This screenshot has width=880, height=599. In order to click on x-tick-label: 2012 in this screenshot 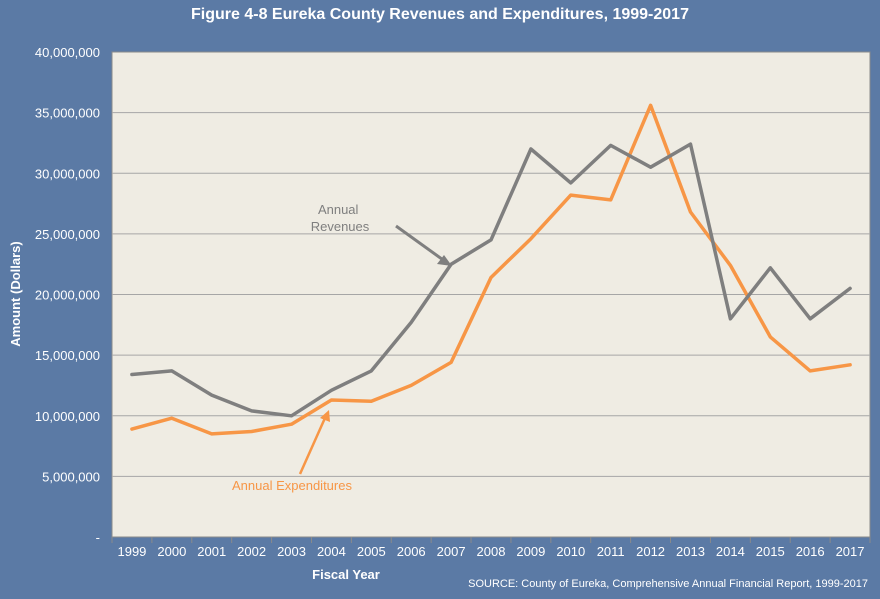, I will do `click(650, 551)`.